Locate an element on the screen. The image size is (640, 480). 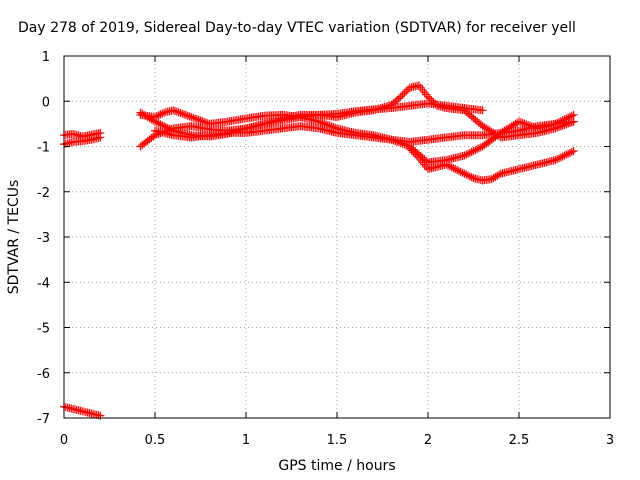
y-tick-label: -4 is located at coordinates (43, 283).